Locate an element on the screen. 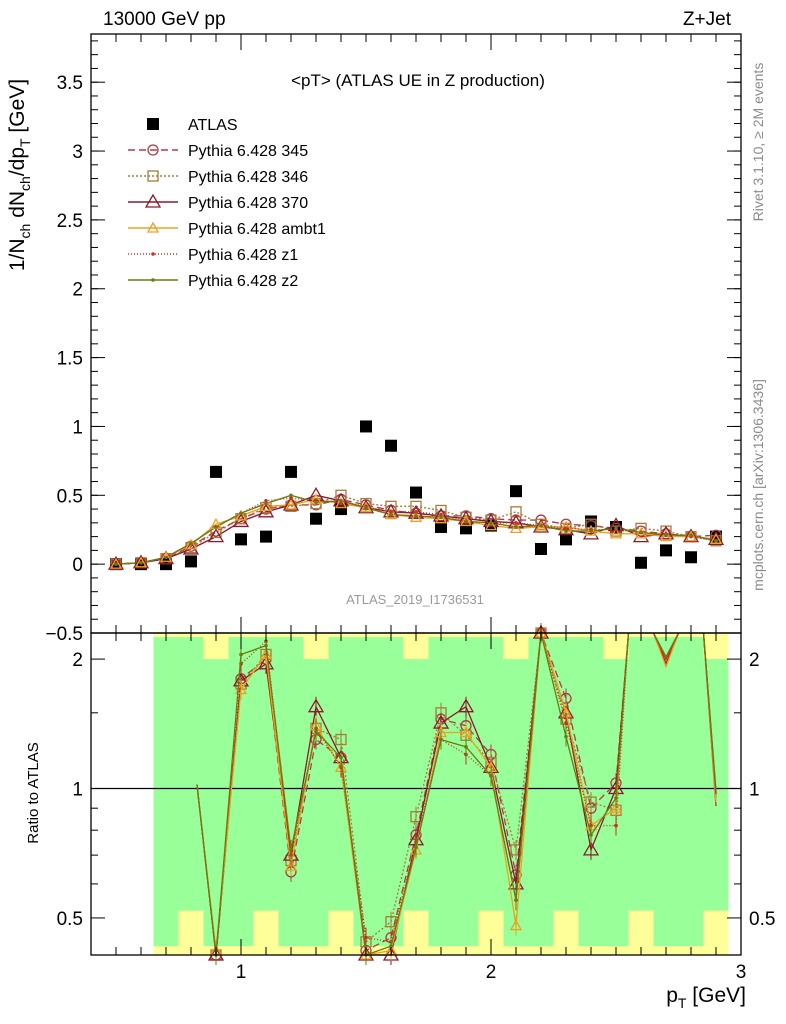 The width and height of the screenshot is (786, 1024). y-tick-label: 1 is located at coordinates (77, 427).